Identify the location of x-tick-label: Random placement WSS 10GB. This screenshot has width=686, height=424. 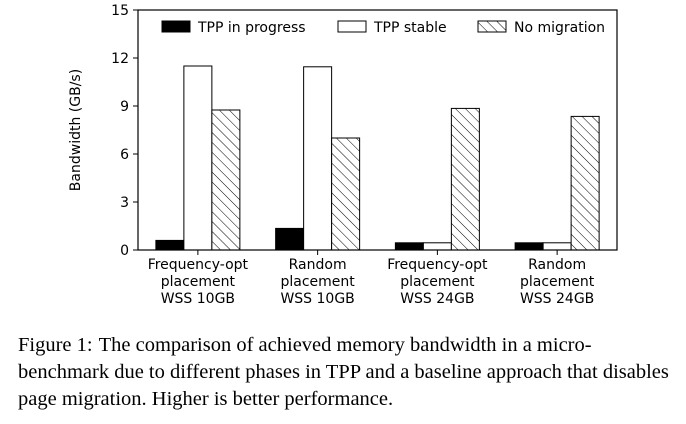
(317, 282).